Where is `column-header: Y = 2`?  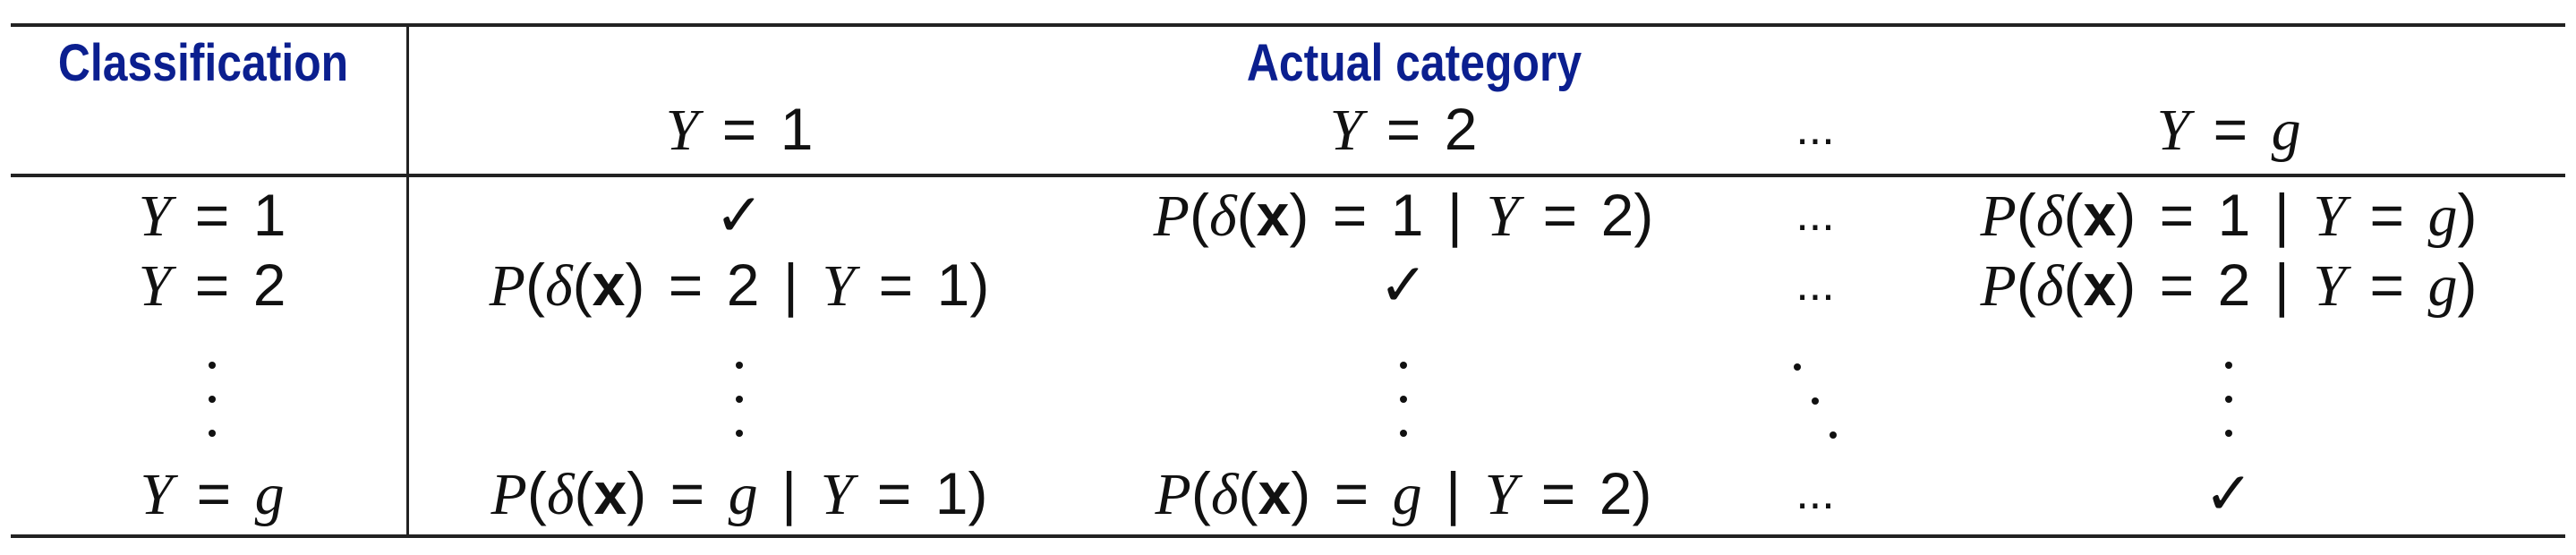
column-header: Y = 2 is located at coordinates (1404, 130).